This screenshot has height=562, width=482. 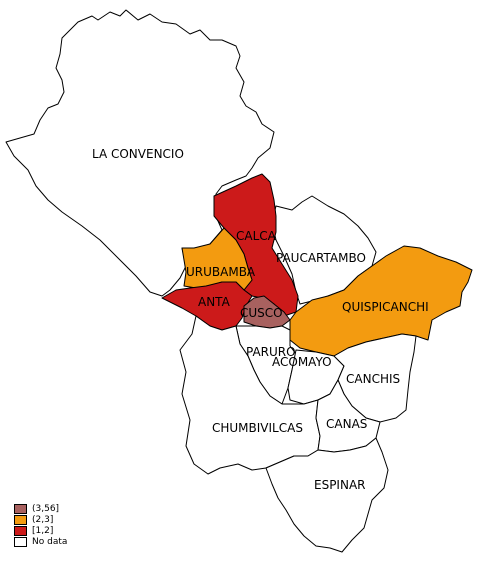 What do you see at coordinates (261, 313) in the screenshot?
I see `label-cusco: CUSCO` at bounding box center [261, 313].